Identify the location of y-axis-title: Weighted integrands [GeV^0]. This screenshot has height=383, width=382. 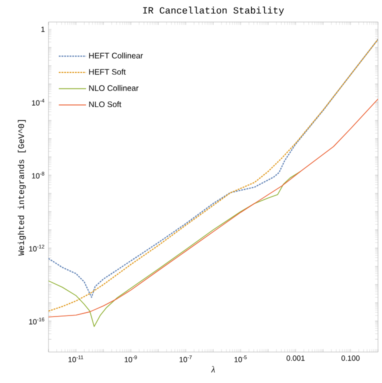
(22, 188).